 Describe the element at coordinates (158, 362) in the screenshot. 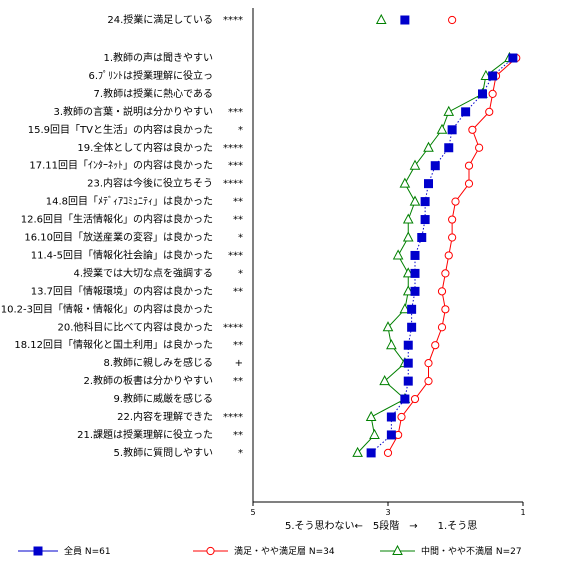

I see `category-label: 8.教師に親しみを感じる` at that location.